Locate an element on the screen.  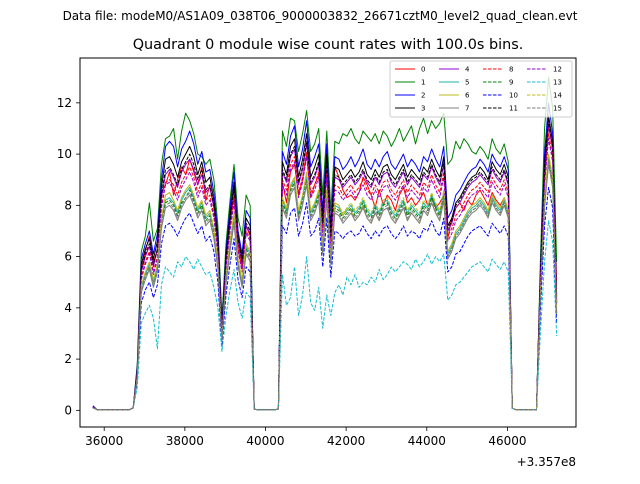
legend-label-0: 0 is located at coordinates (423, 70).